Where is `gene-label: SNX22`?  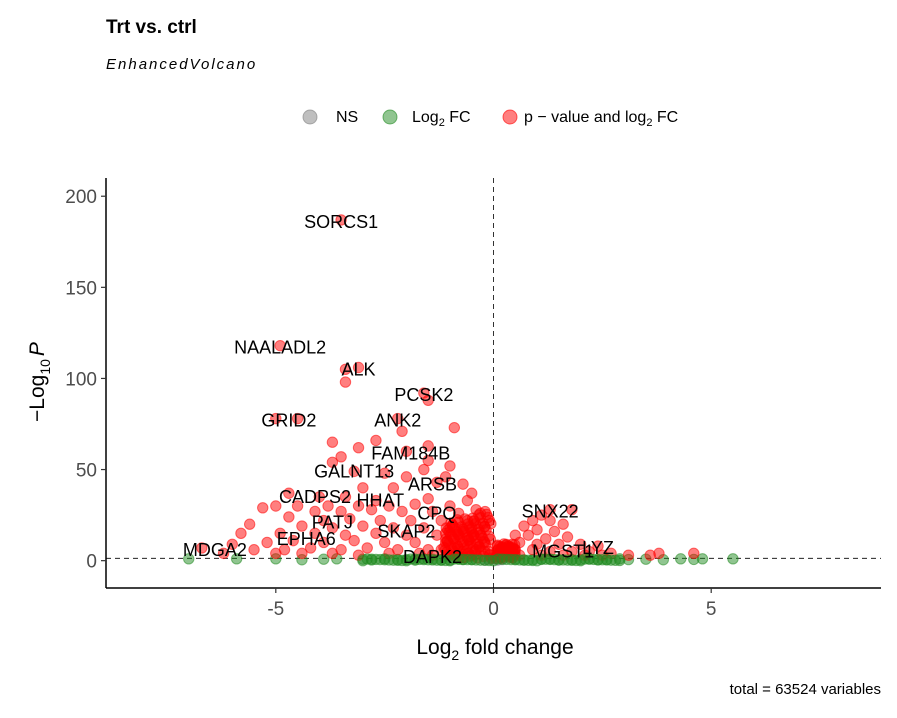 gene-label: SNX22 is located at coordinates (550, 512).